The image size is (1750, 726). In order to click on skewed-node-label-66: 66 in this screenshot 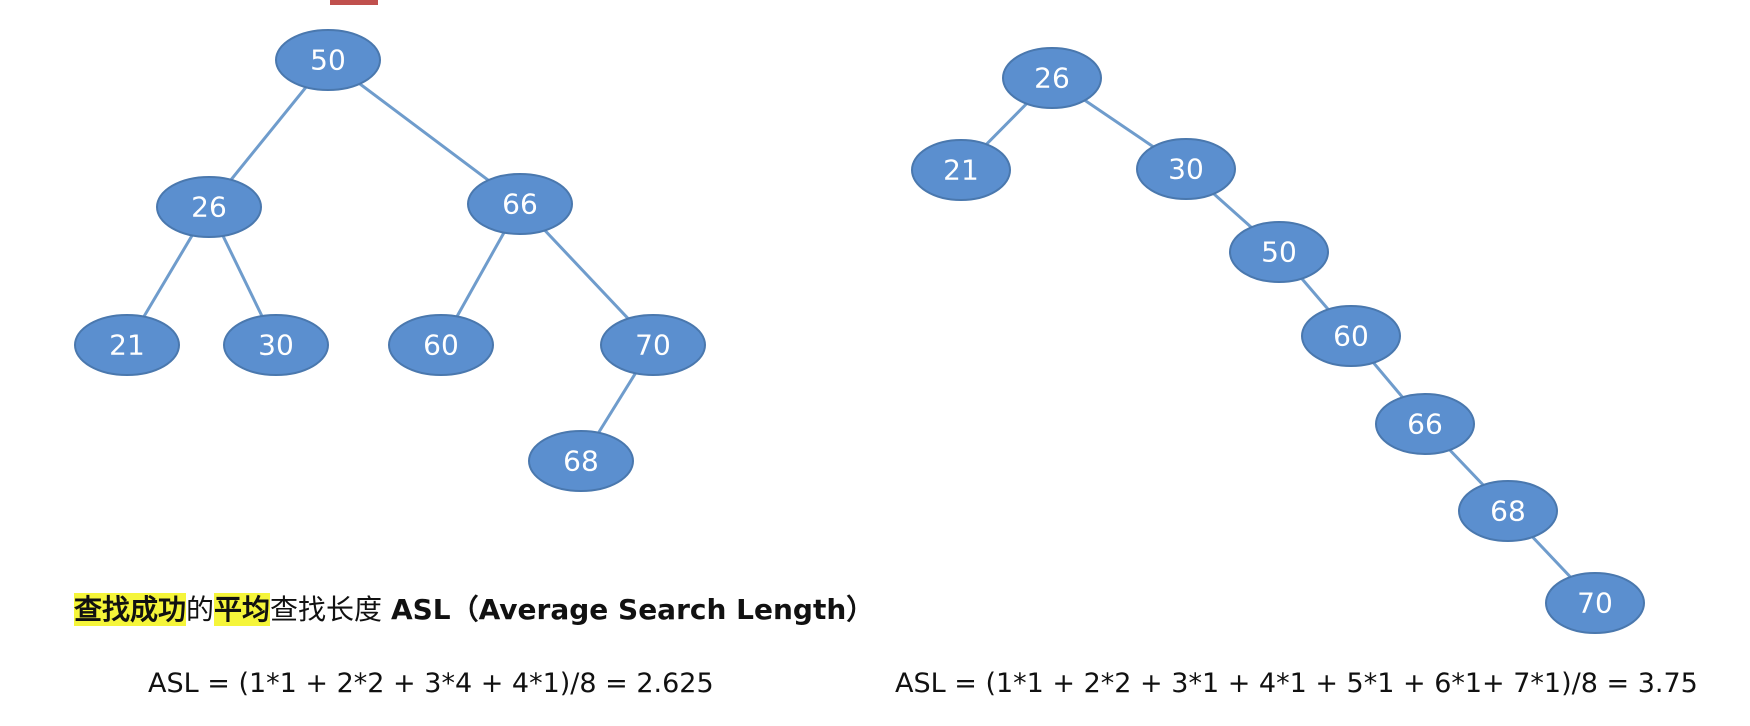, I will do `click(1425, 424)`.